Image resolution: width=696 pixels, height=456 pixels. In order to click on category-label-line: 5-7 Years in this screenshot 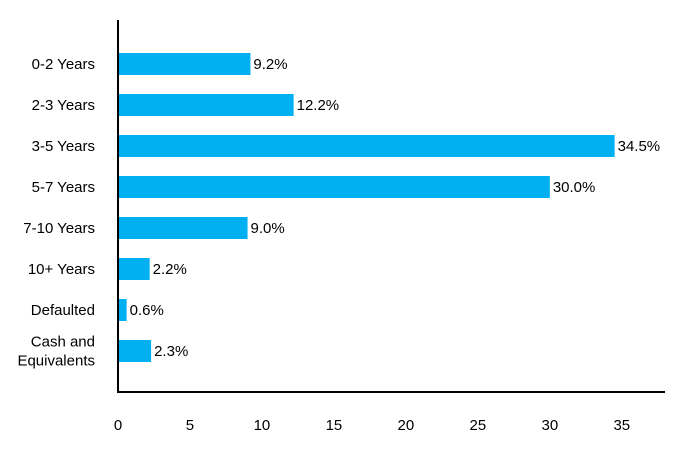, I will do `click(63, 187)`.